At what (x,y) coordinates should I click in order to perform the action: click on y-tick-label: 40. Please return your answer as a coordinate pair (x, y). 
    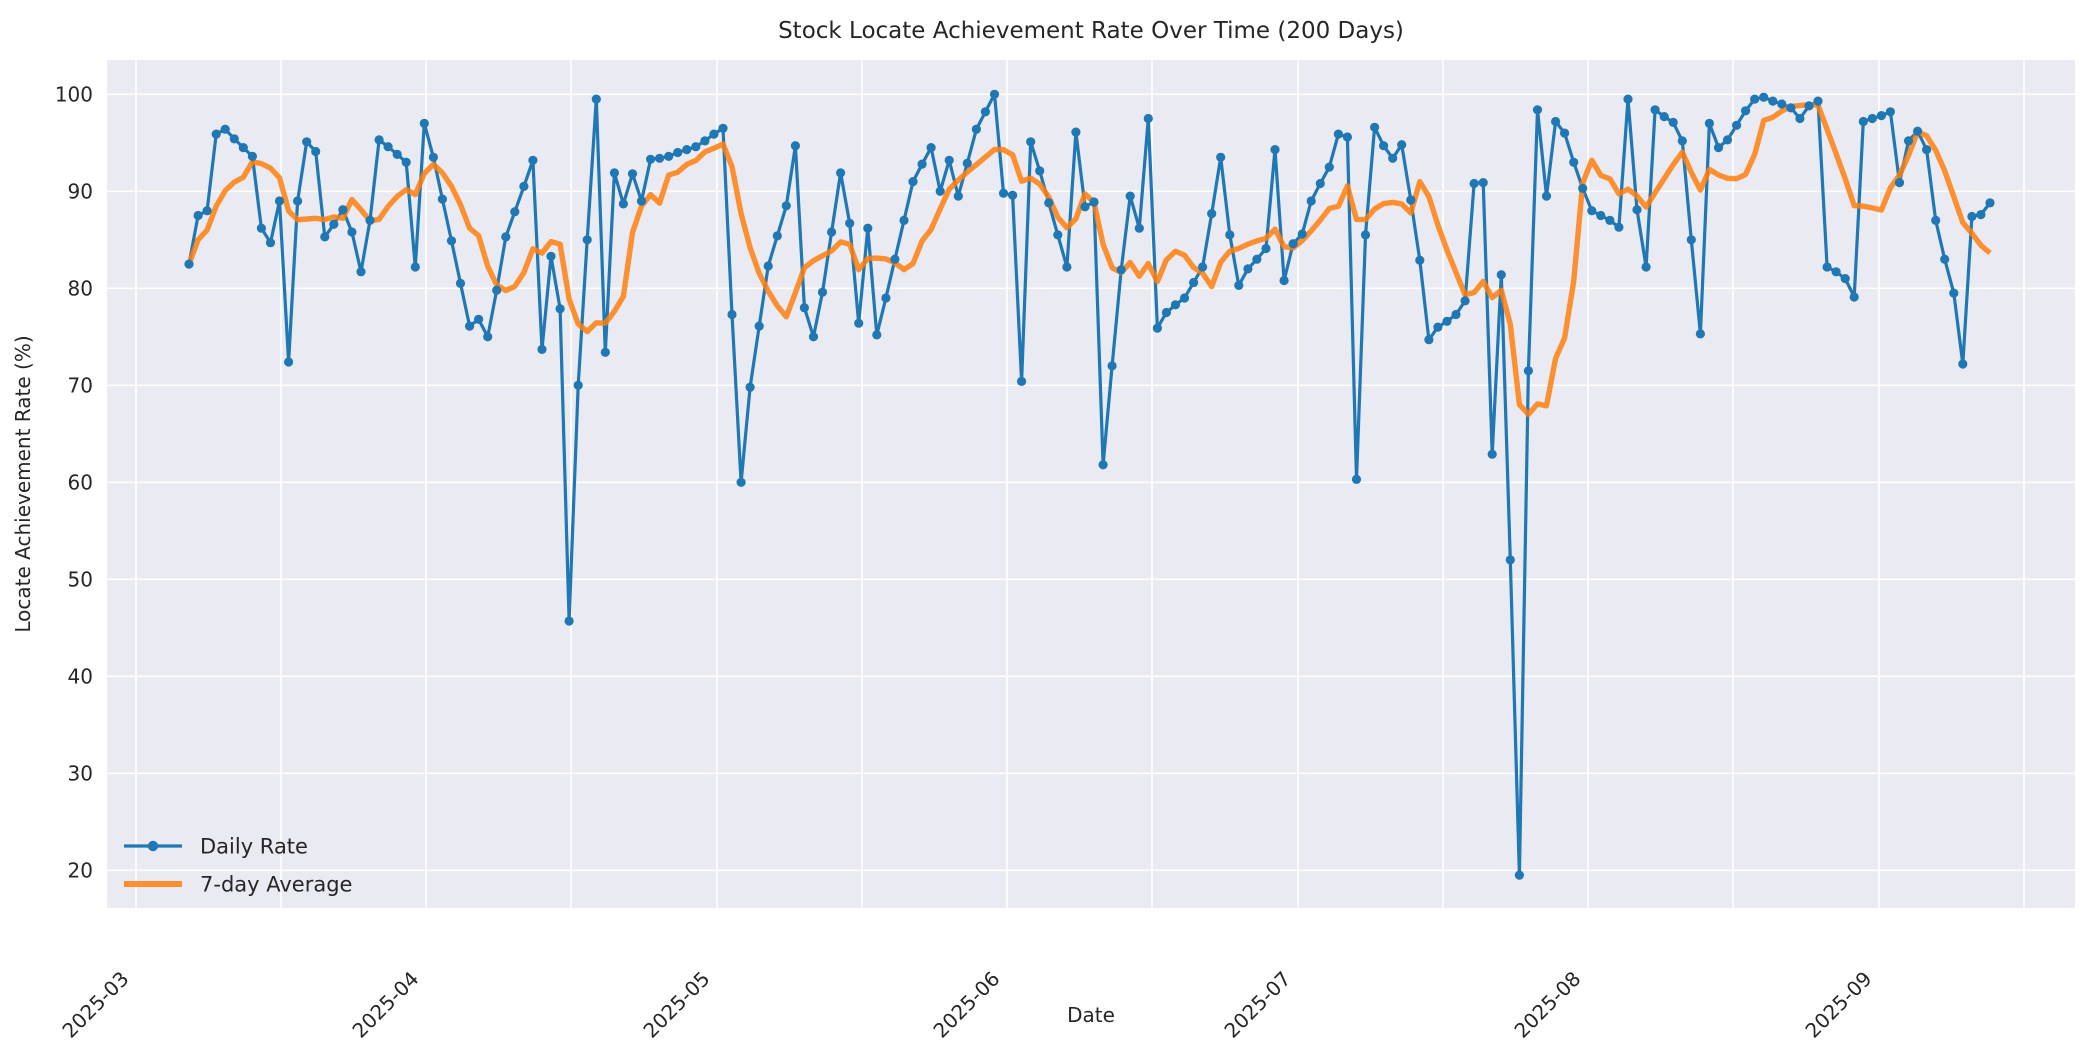
    Looking at the image, I should click on (80, 676).